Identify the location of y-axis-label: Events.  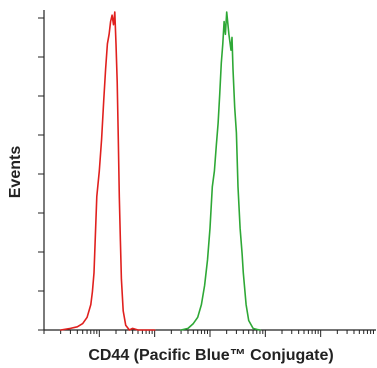
(15, 172).